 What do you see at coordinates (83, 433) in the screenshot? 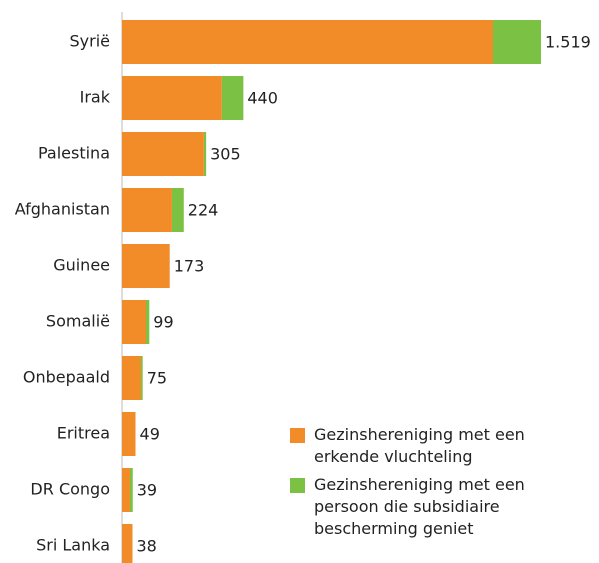
I see `y-tick-label: Eritrea` at bounding box center [83, 433].